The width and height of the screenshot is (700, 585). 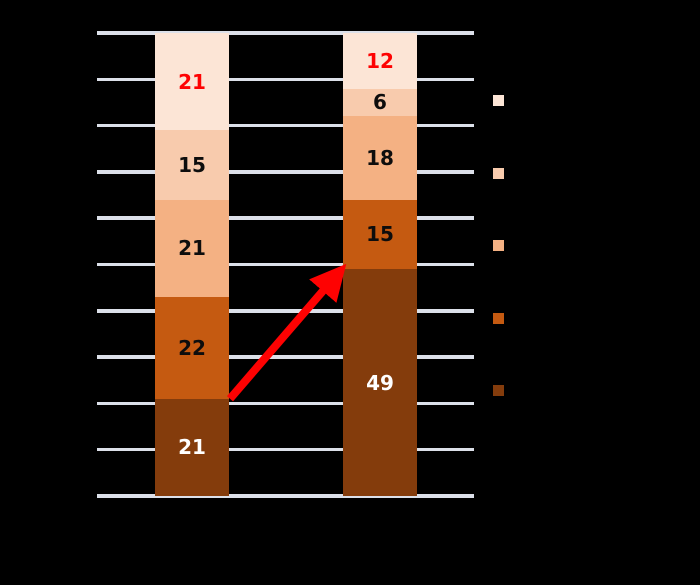 I want to click on bar-segment-segment-darkest: 49, so click(x=380, y=382).